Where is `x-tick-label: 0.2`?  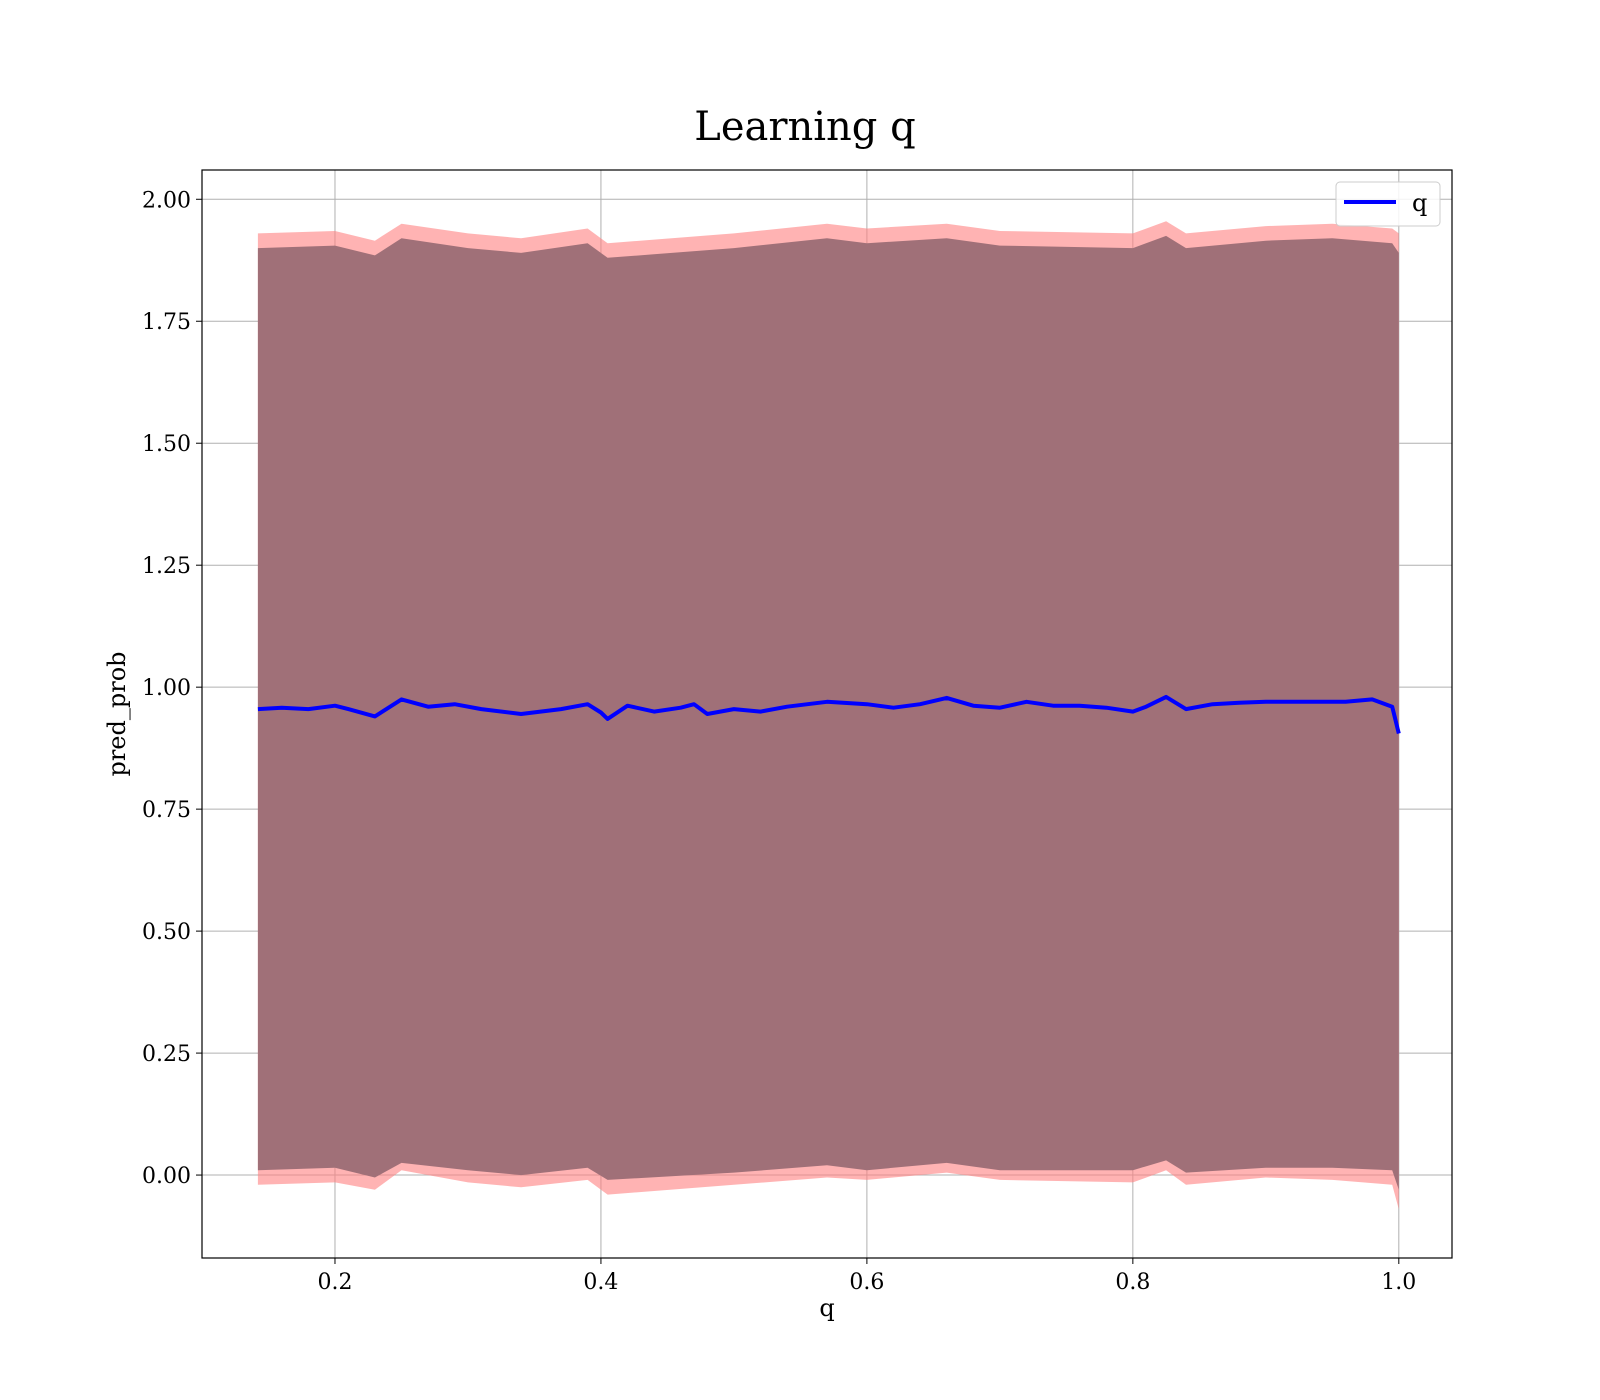
x-tick-label: 0.2 is located at coordinates (334, 1282).